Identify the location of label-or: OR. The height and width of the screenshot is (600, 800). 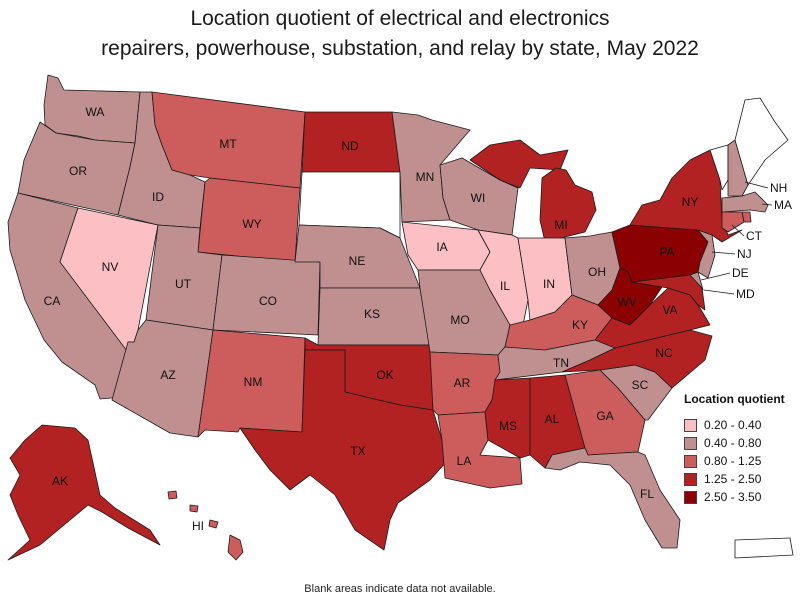
(78, 171).